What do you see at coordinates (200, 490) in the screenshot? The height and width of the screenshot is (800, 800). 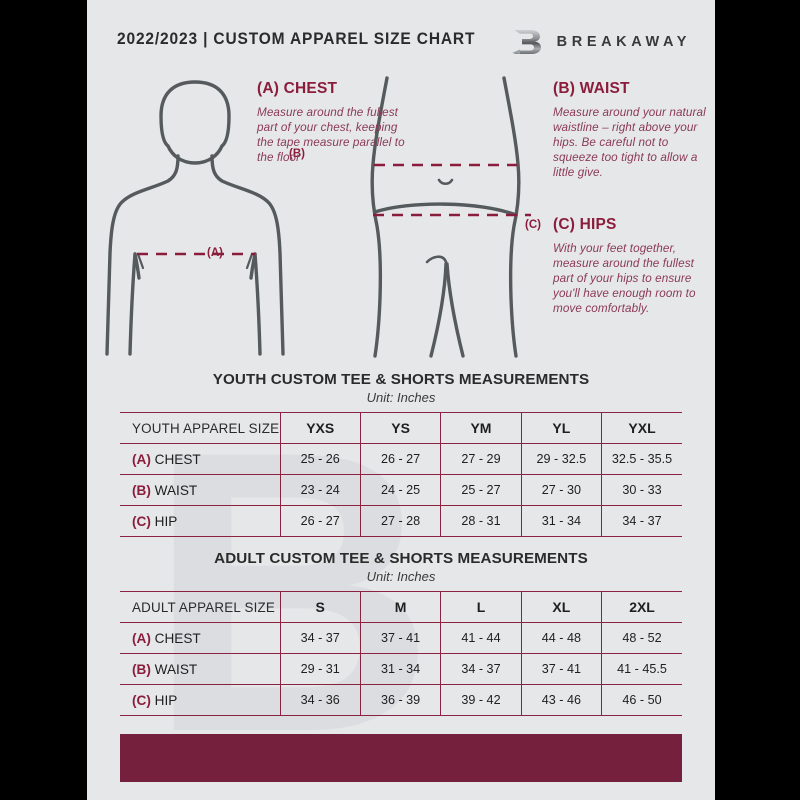 I see `youth-row-label-waist: (B) WAIST` at bounding box center [200, 490].